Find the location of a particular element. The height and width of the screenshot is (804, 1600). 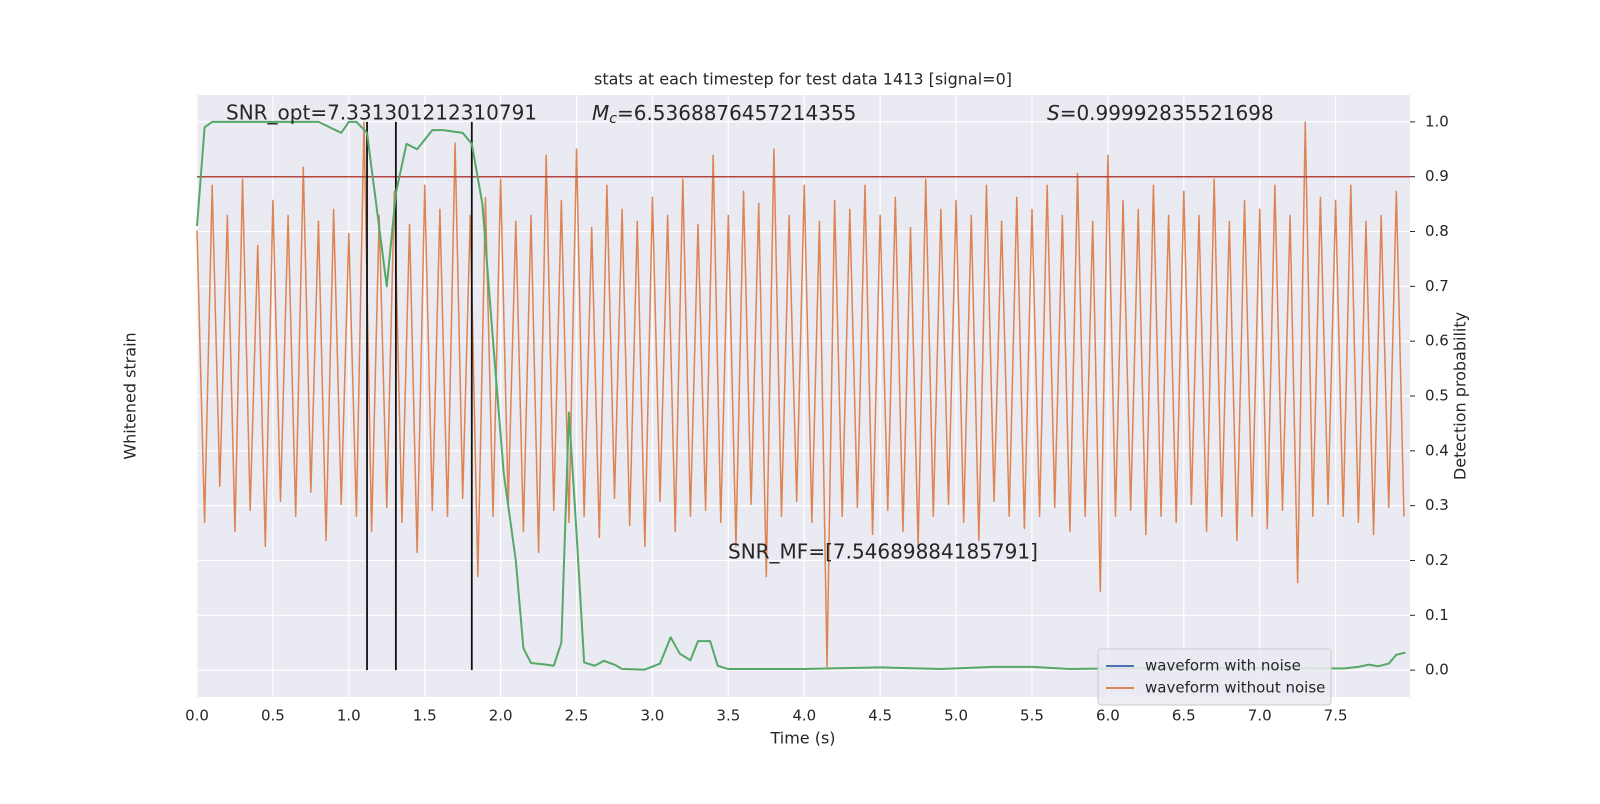

x-tick-label: 6.5 is located at coordinates (1184, 716).